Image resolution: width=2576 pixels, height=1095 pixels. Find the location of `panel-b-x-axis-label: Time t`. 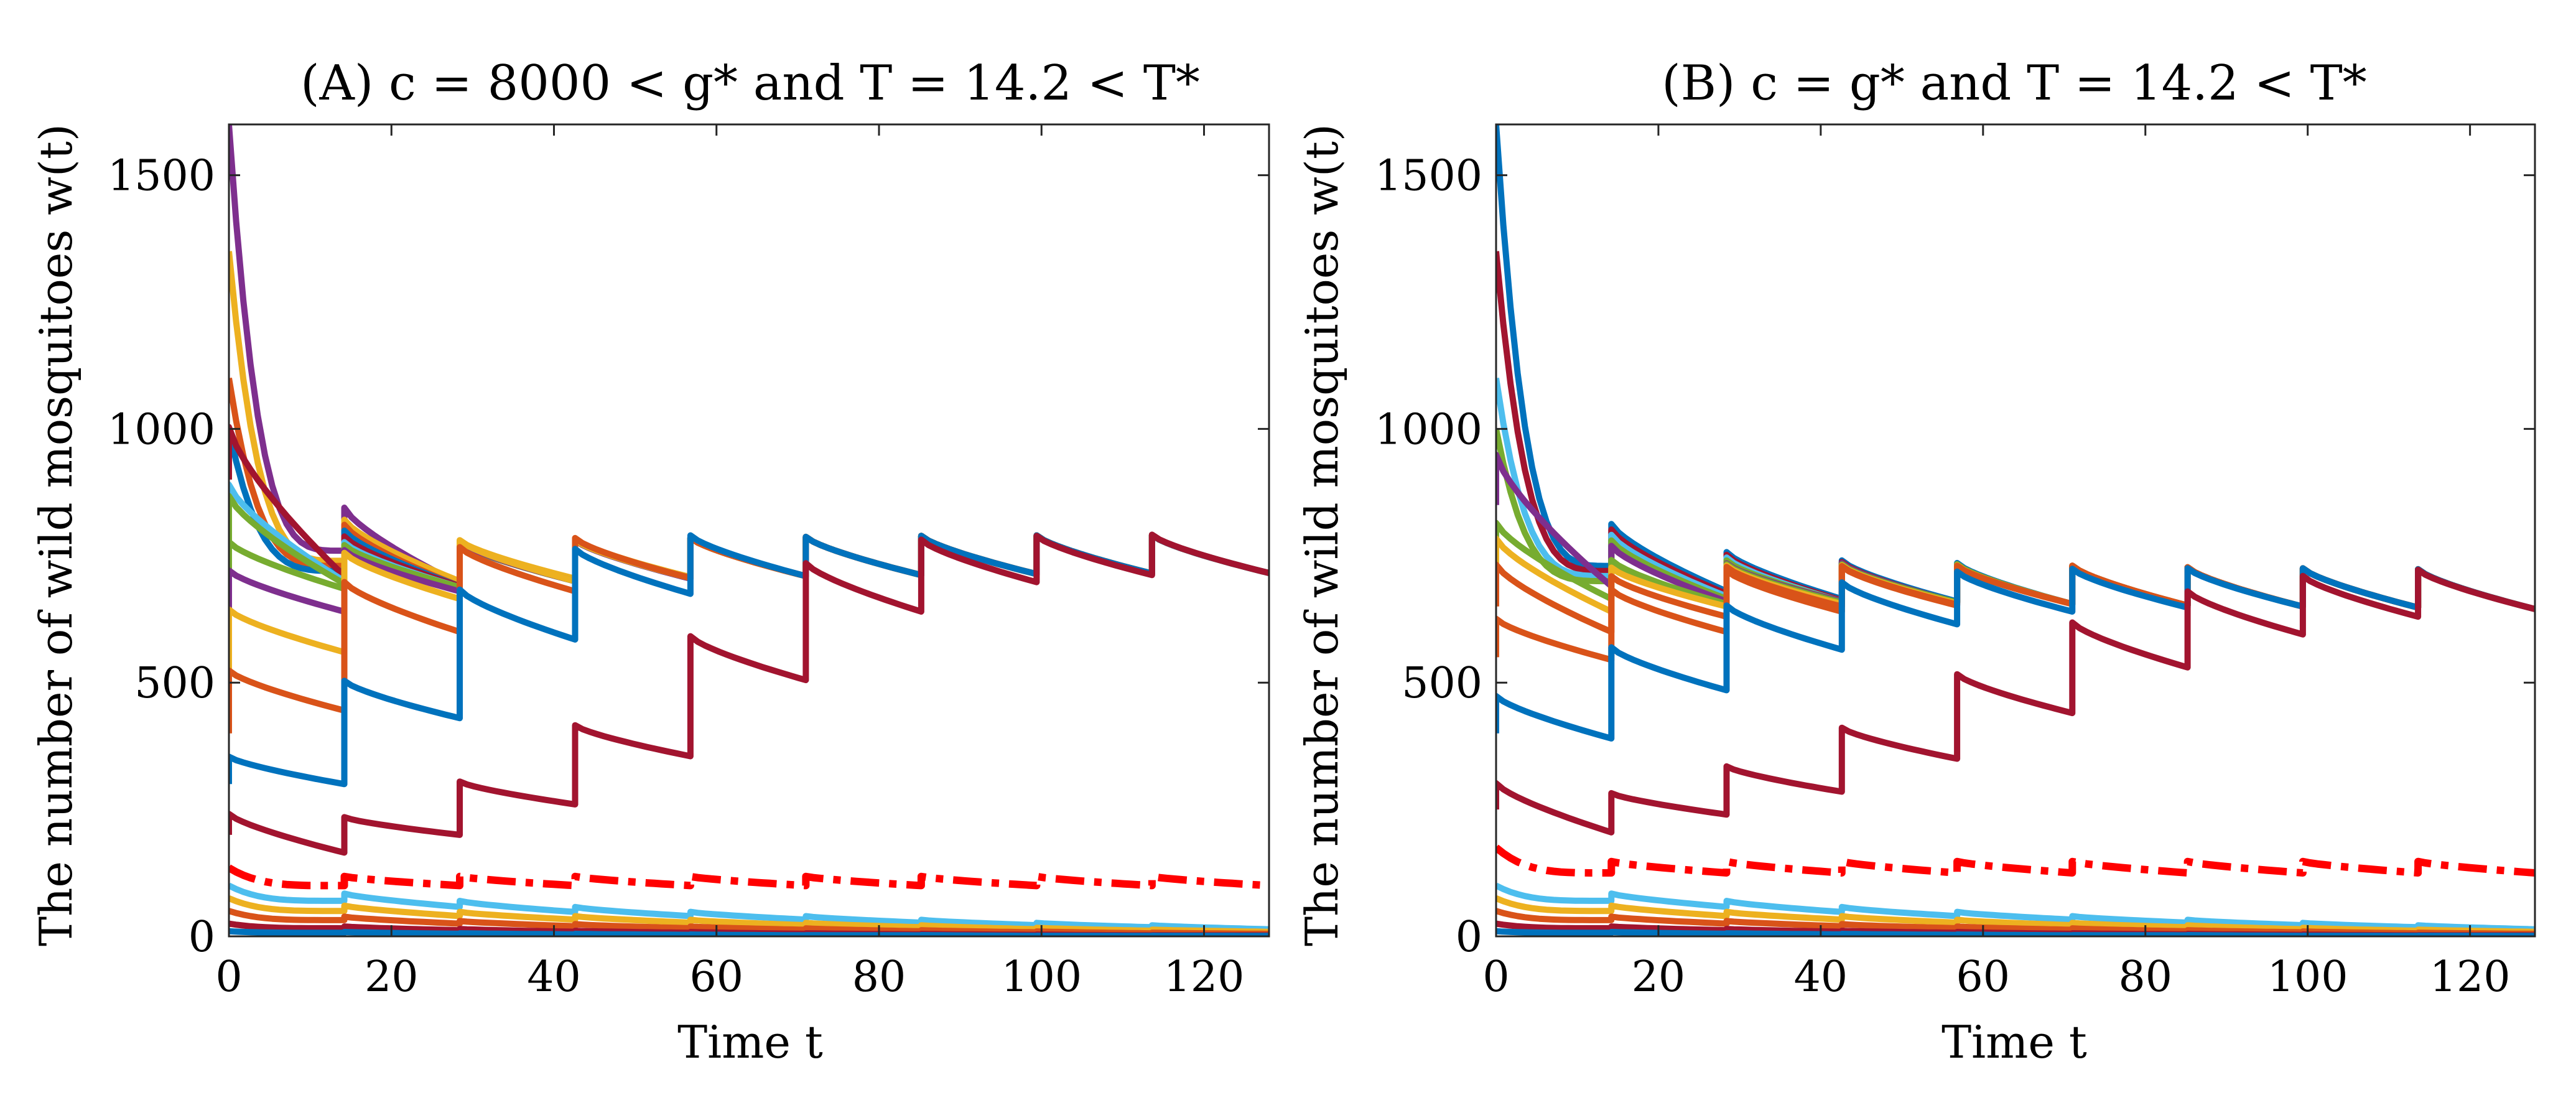

panel-b-x-axis-label: Time t is located at coordinates (2014, 1042).